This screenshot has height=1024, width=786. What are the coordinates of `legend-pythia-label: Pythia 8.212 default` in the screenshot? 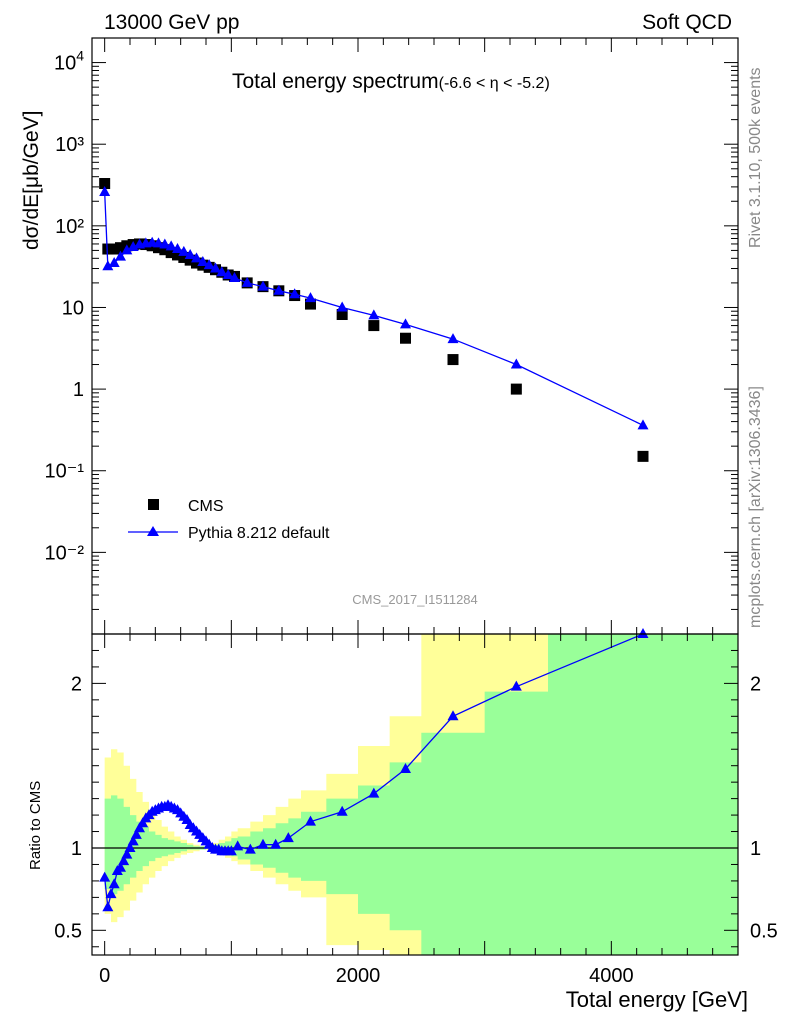 It's located at (259, 533).